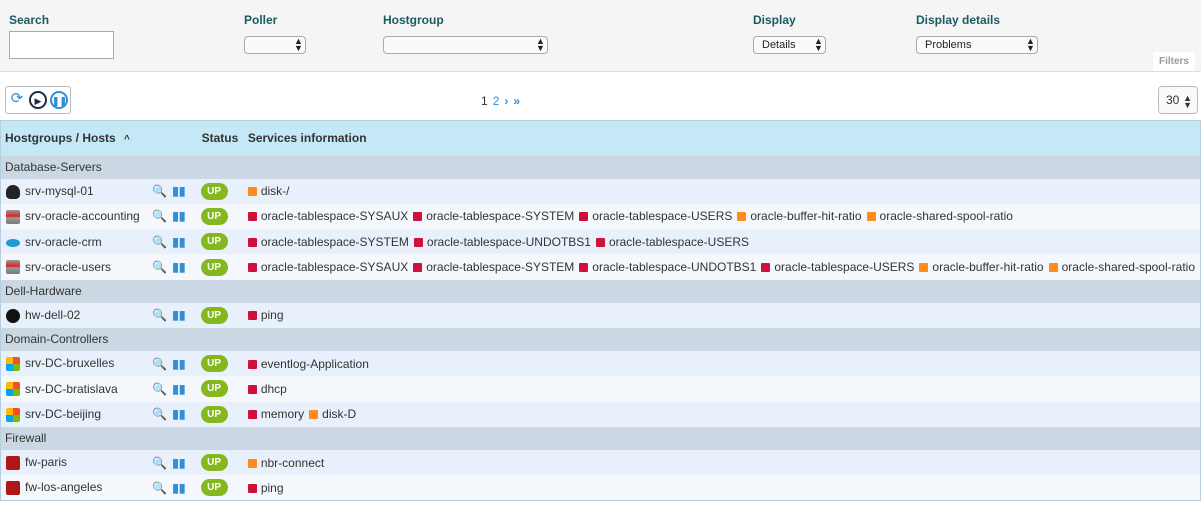  What do you see at coordinates (806, 216) in the screenshot?
I see `service-name: oracle-buffer-hit-ratio` at bounding box center [806, 216].